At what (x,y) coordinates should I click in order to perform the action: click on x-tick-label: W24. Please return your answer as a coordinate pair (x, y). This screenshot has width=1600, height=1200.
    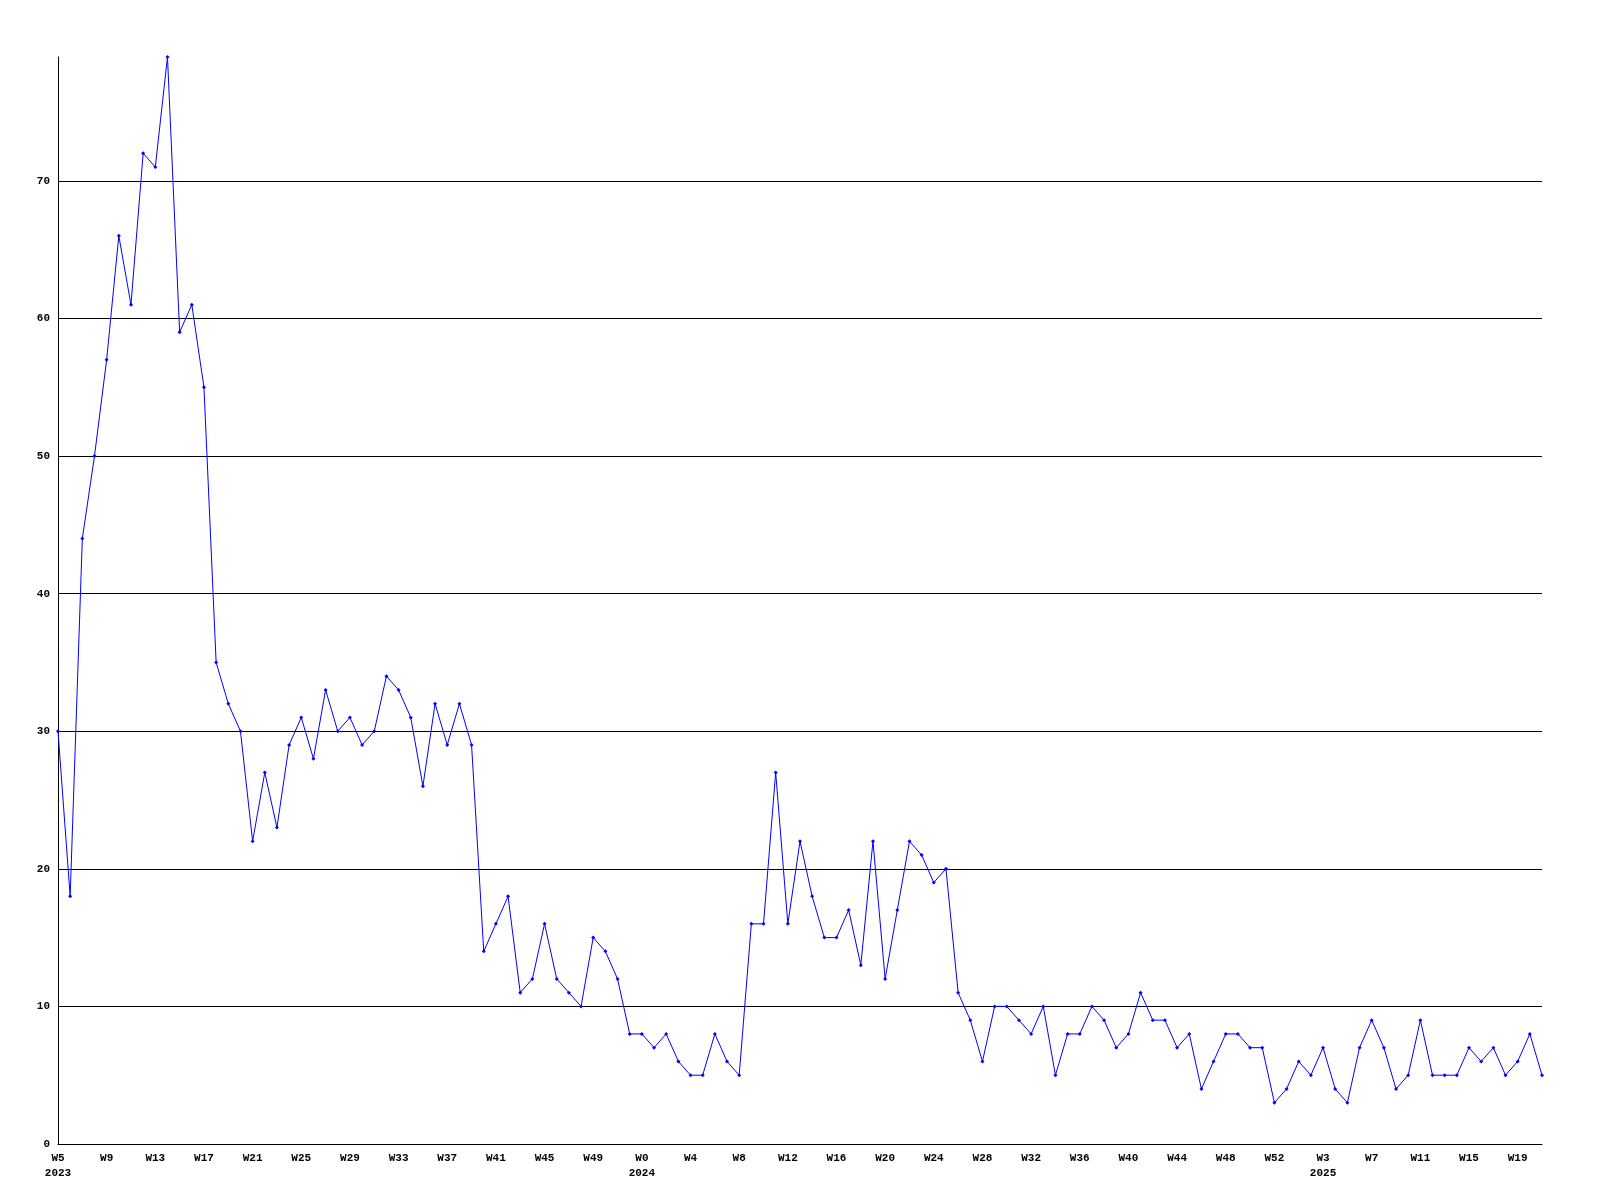
    Looking at the image, I should click on (934, 1157).